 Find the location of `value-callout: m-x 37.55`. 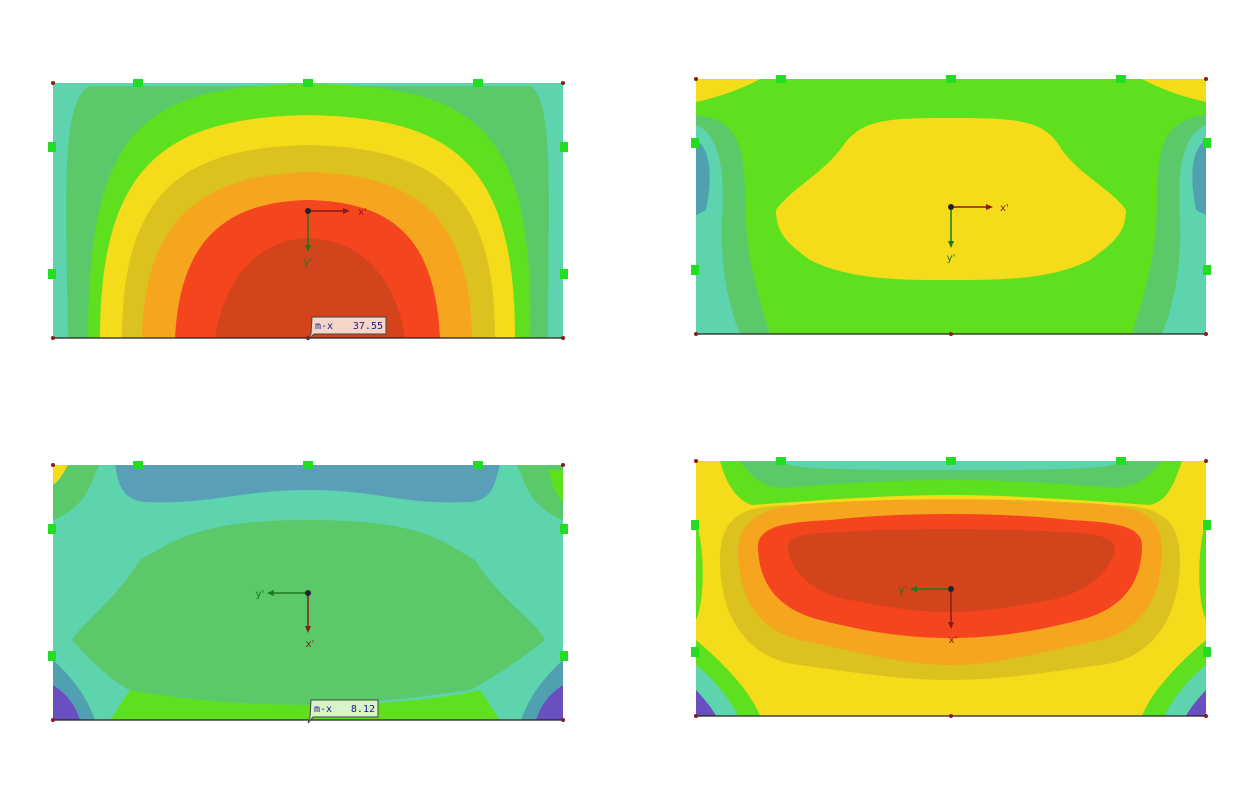

value-callout: m-x 37.55 is located at coordinates (347, 328).